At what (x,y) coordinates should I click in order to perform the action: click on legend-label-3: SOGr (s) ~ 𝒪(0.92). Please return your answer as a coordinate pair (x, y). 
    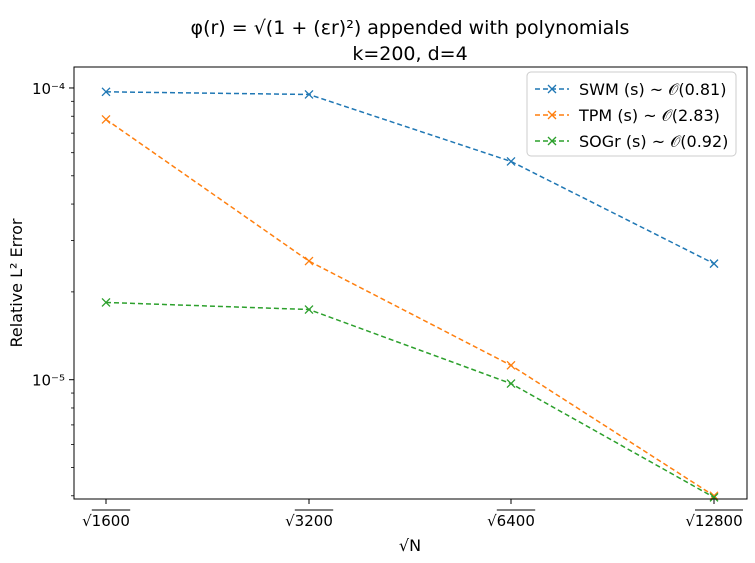
    Looking at the image, I should click on (653, 141).